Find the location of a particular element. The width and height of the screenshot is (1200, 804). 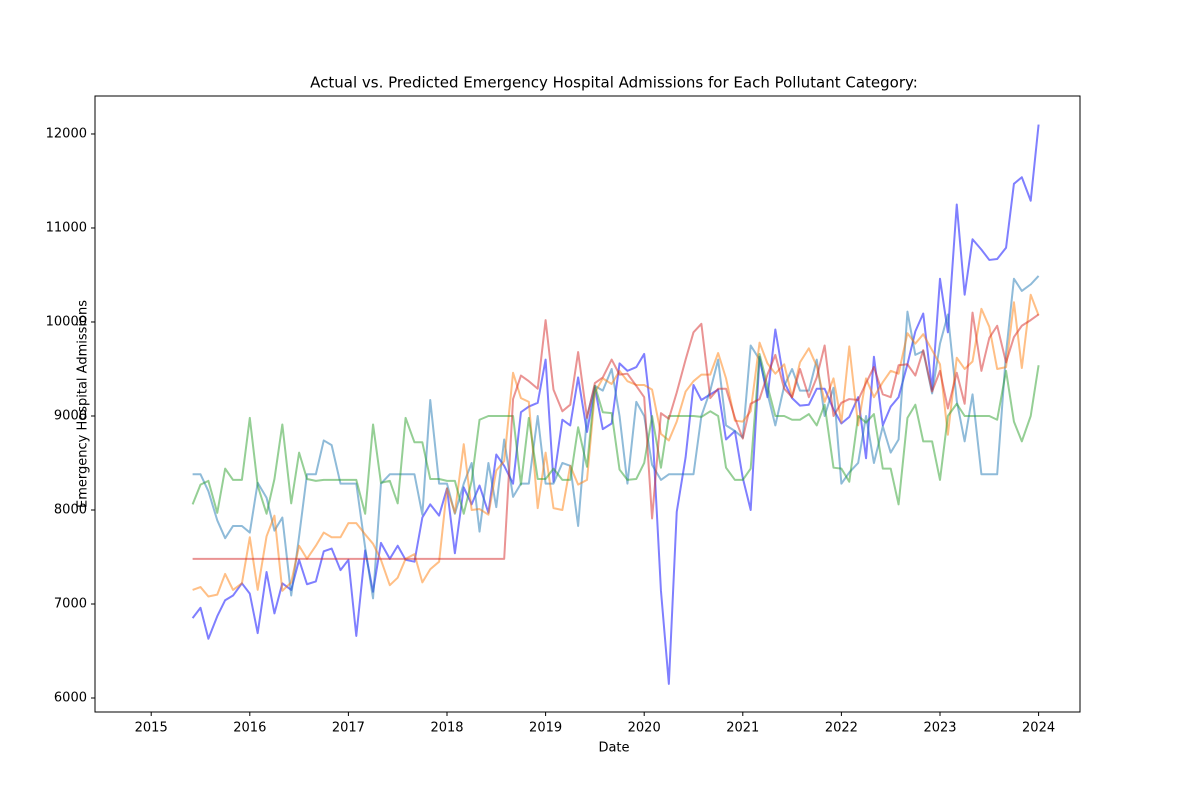

y-tick-label: 8000 is located at coordinates (70, 509).